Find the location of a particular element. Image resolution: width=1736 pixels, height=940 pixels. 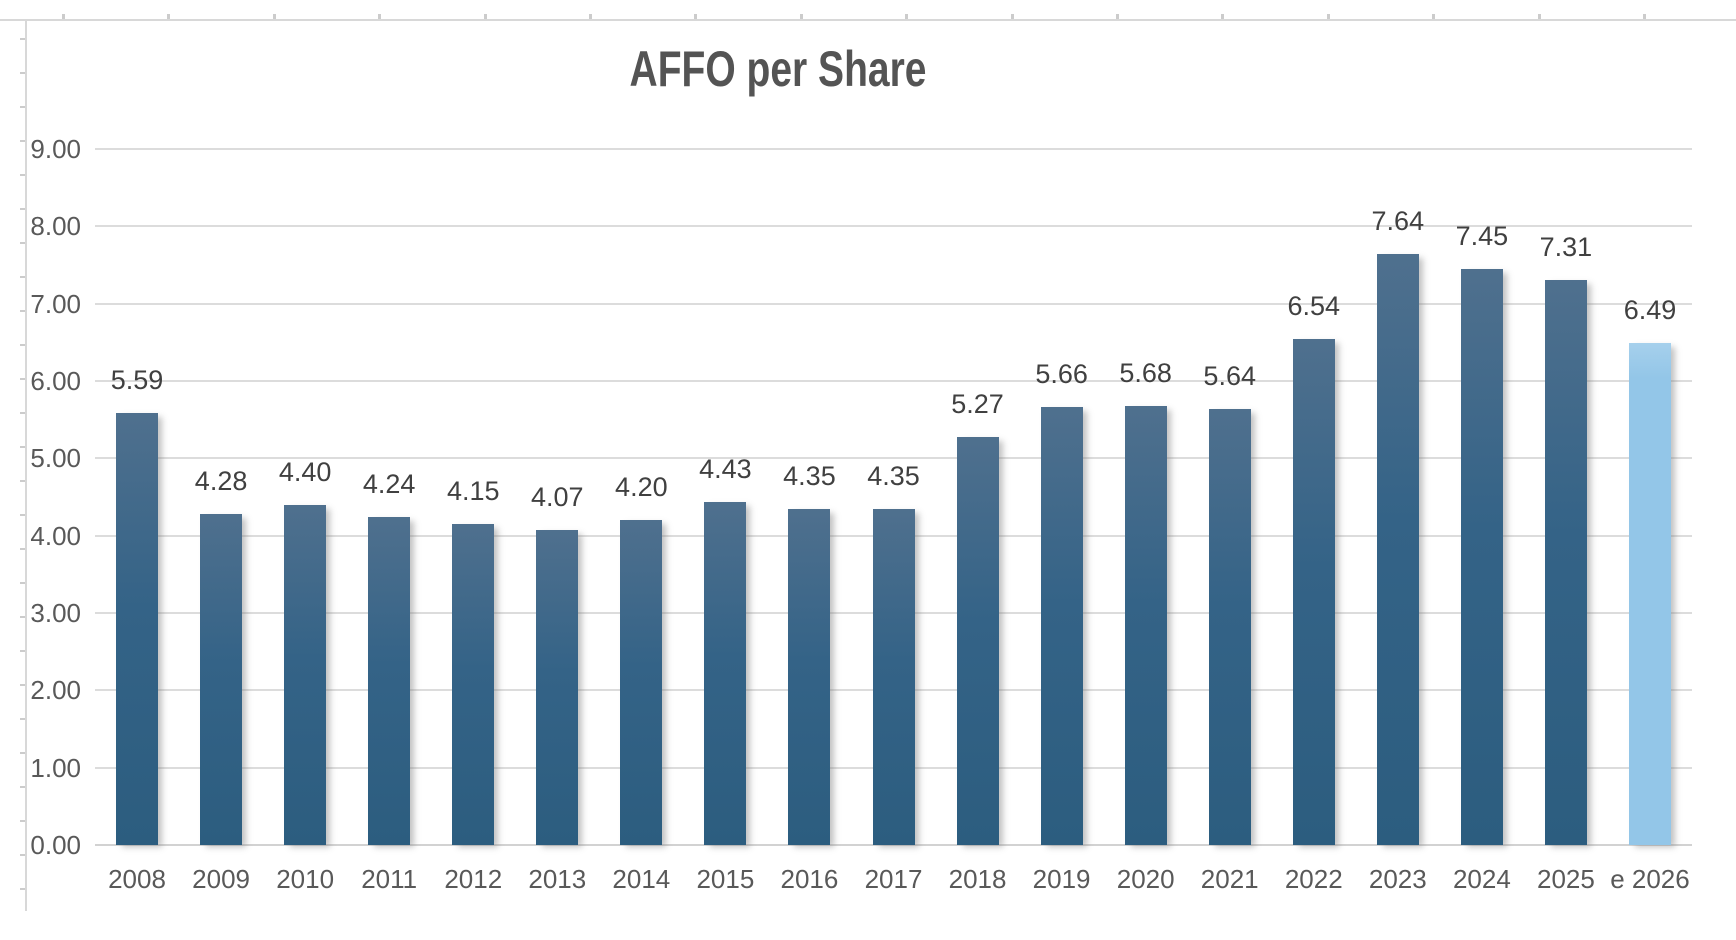

bar-2021 is located at coordinates (1229, 626).